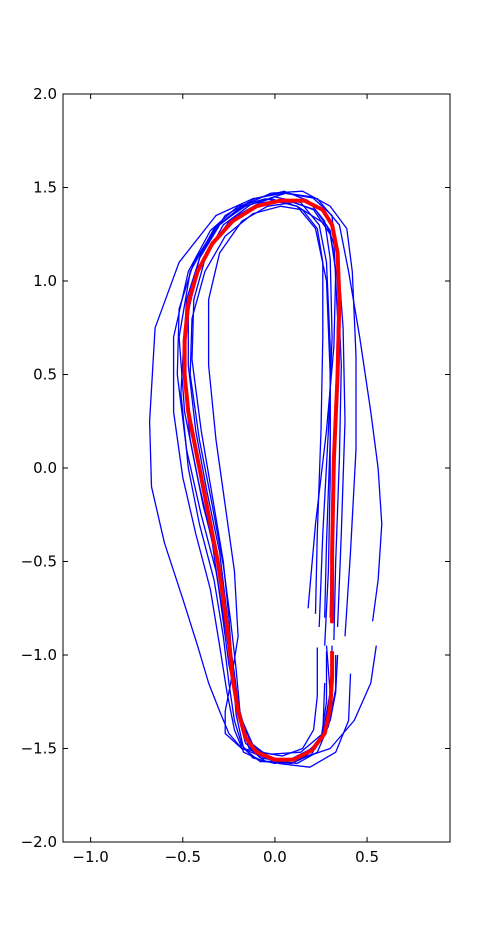 The height and width of the screenshot is (935, 500). What do you see at coordinates (45, 468) in the screenshot?
I see `y-tick-label: 0.0` at bounding box center [45, 468].